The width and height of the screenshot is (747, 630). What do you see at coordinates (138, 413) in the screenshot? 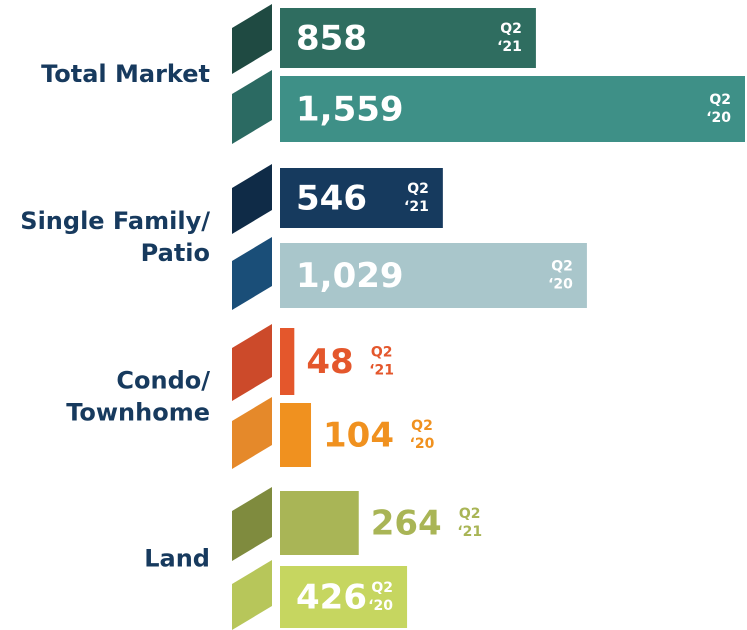
I see `category-label: Townhome` at bounding box center [138, 413].